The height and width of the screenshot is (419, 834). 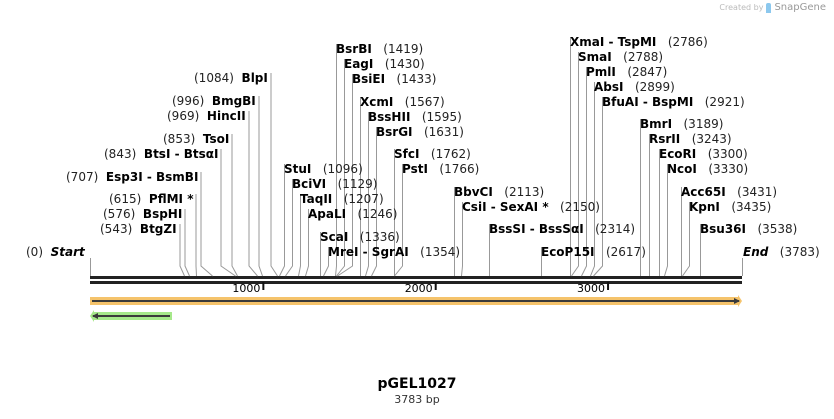 I want to click on restriction-site-label: ScaI (1336), so click(x=360, y=237).